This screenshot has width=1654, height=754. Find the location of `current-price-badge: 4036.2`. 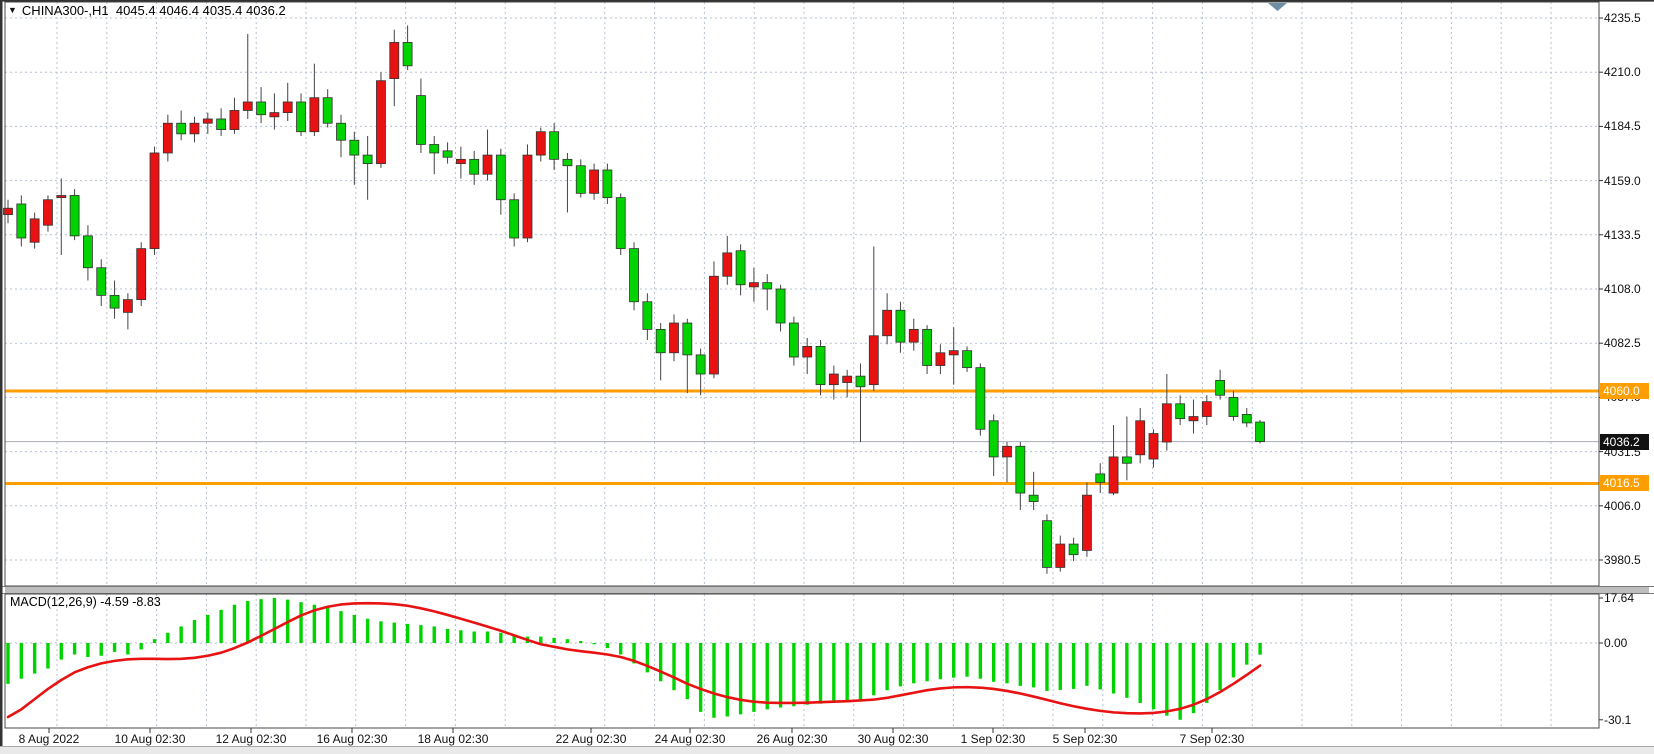

current-price-badge: 4036.2 is located at coordinates (1624, 441).